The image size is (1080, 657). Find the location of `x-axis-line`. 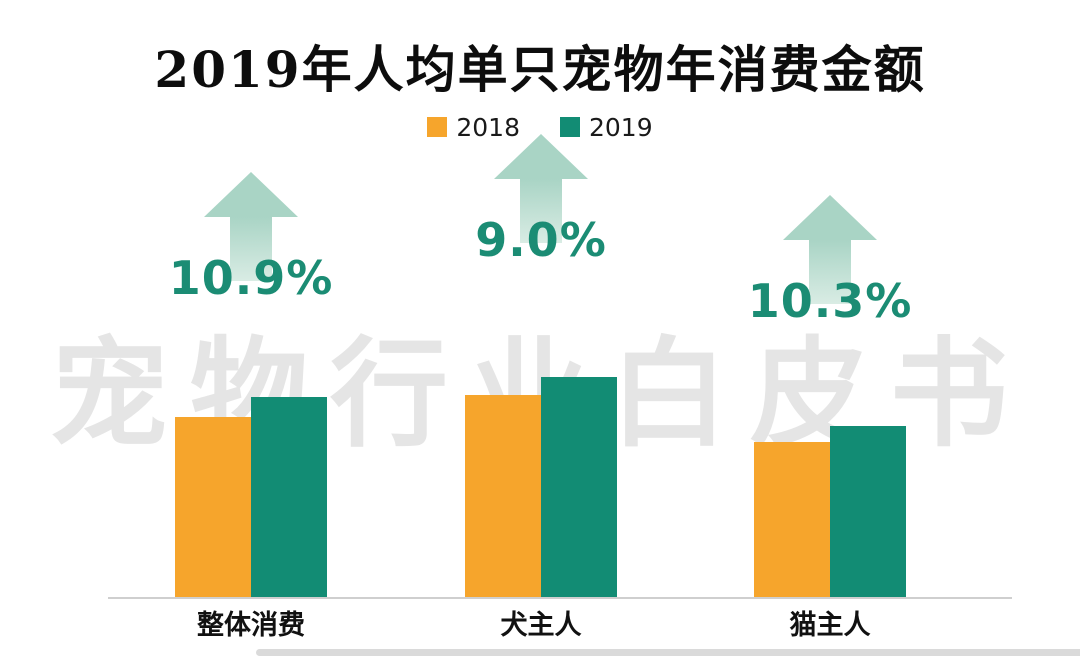

x-axis-line is located at coordinates (560, 598).